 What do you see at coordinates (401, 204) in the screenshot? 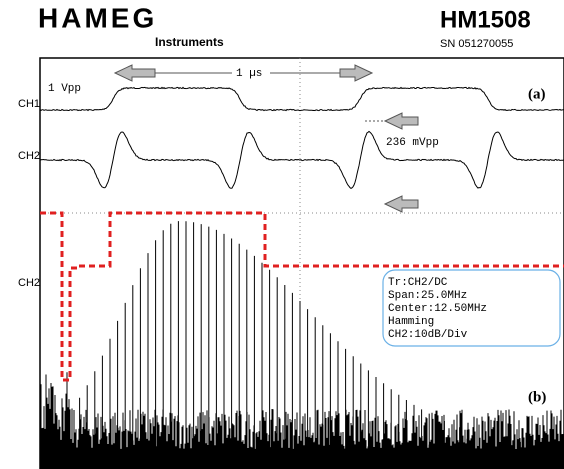
I see `arrow-bottom` at bounding box center [401, 204].